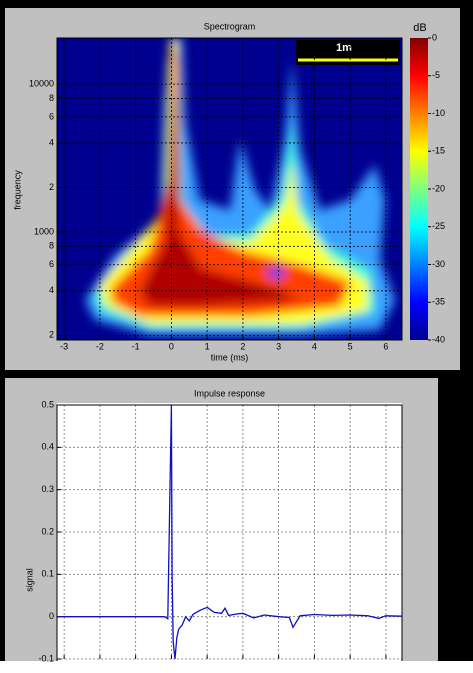  What do you see at coordinates (419, 28) in the screenshot?
I see `colorbar-label: dB` at bounding box center [419, 28].